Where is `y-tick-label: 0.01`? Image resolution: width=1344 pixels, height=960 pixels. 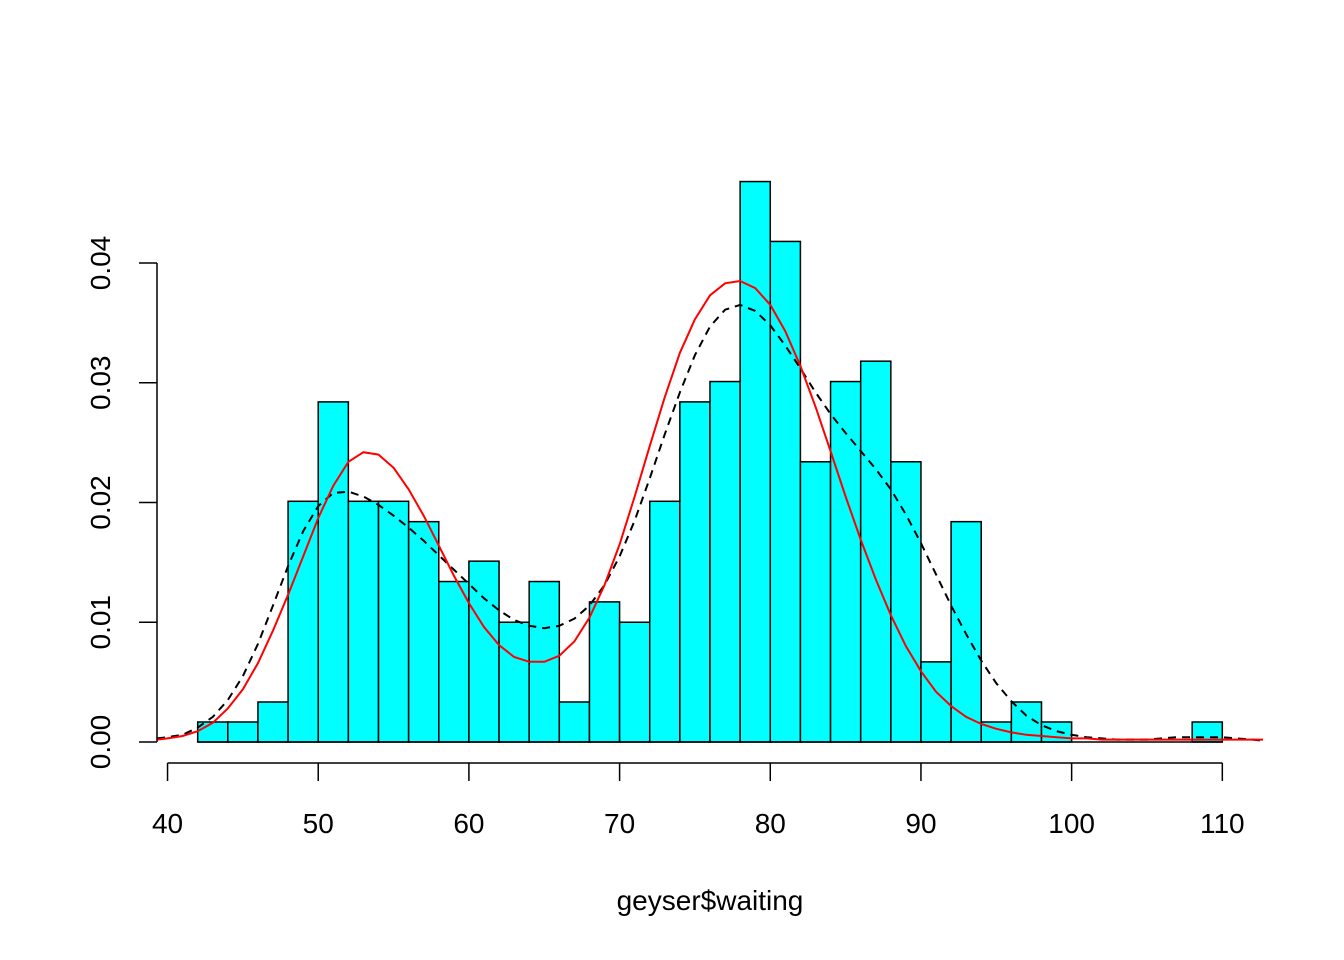
y-tick-label: 0.01 is located at coordinates (100, 622).